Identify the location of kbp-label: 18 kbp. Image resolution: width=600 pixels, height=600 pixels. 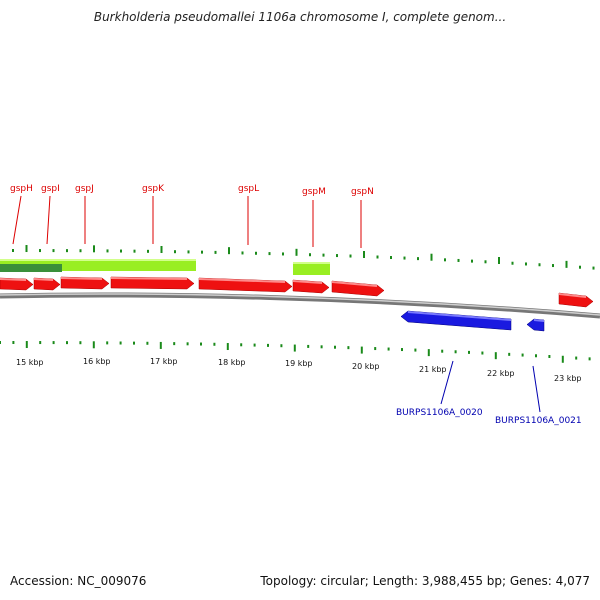
(232, 362).